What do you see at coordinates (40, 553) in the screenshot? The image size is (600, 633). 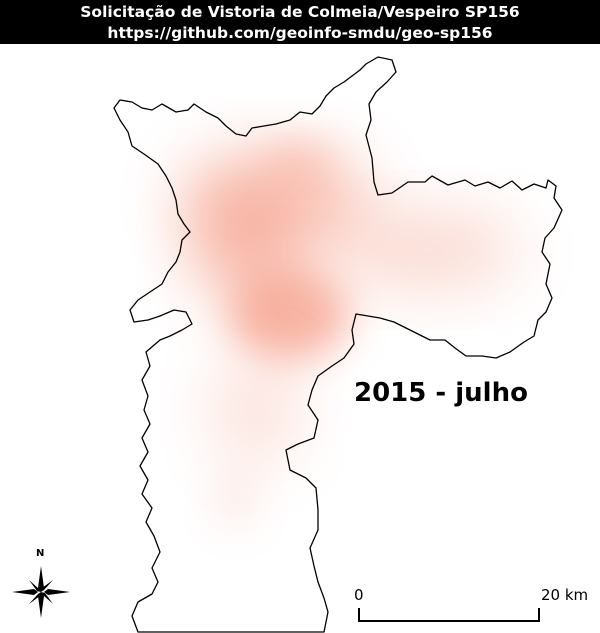 I see `north-label: N` at bounding box center [40, 553].